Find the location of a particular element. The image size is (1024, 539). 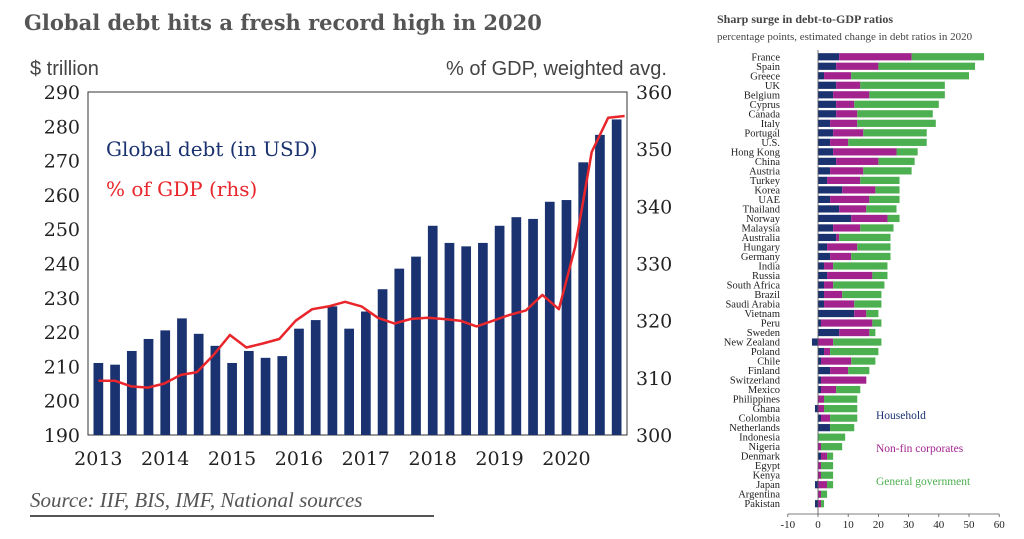

y-tick-left: 240 is located at coordinates (62, 265).